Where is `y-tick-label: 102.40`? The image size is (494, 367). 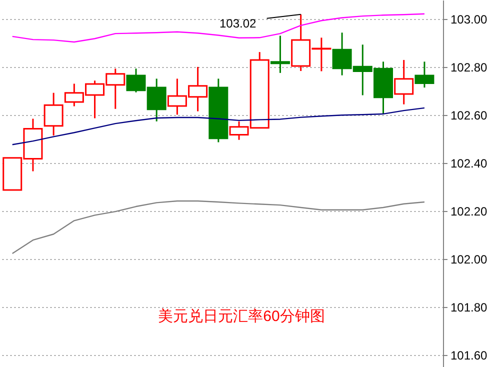
y-tick-label: 102.40 is located at coordinates (469, 163).